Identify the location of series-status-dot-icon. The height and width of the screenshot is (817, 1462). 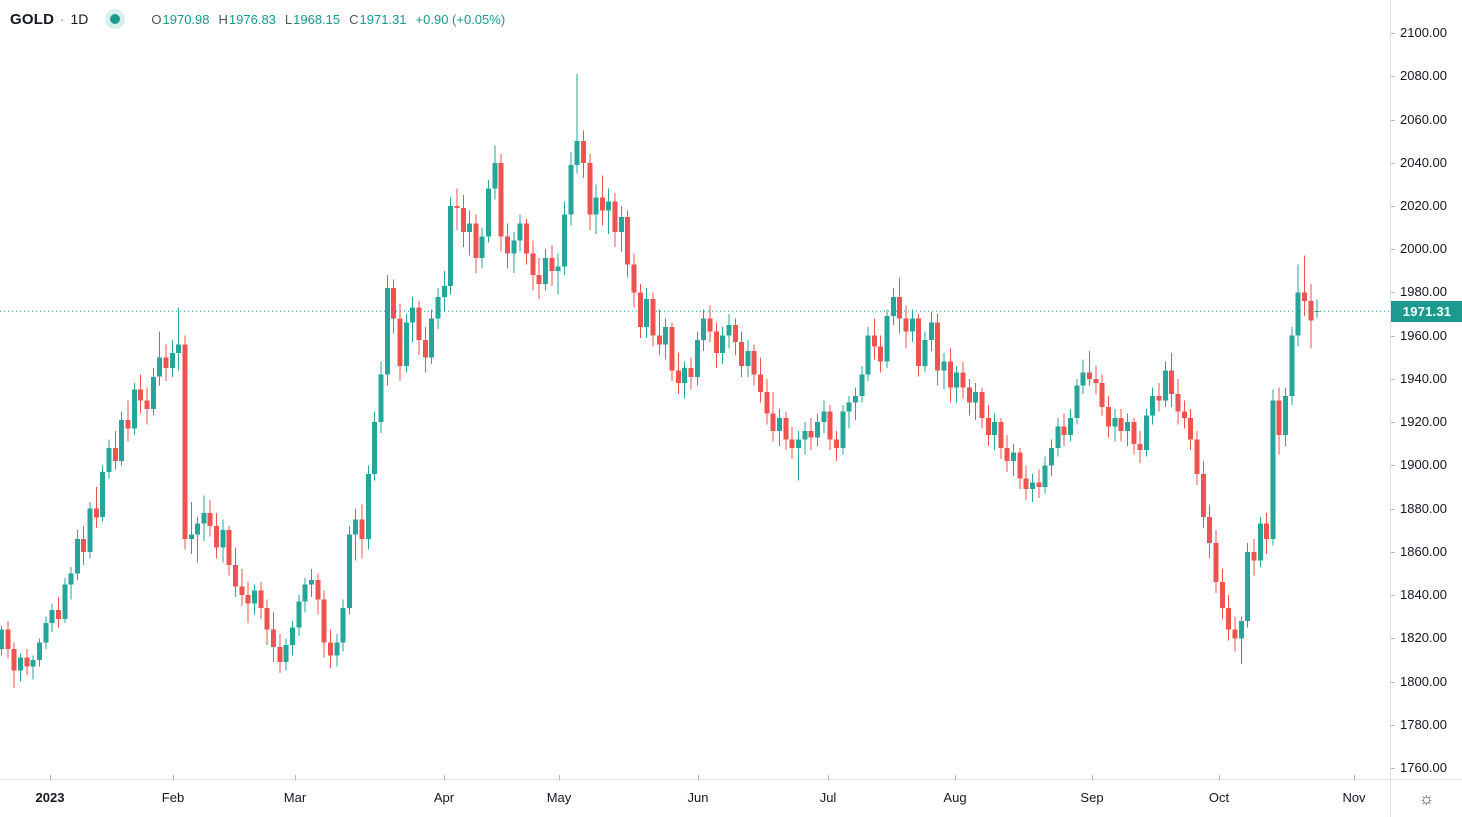
(115, 19).